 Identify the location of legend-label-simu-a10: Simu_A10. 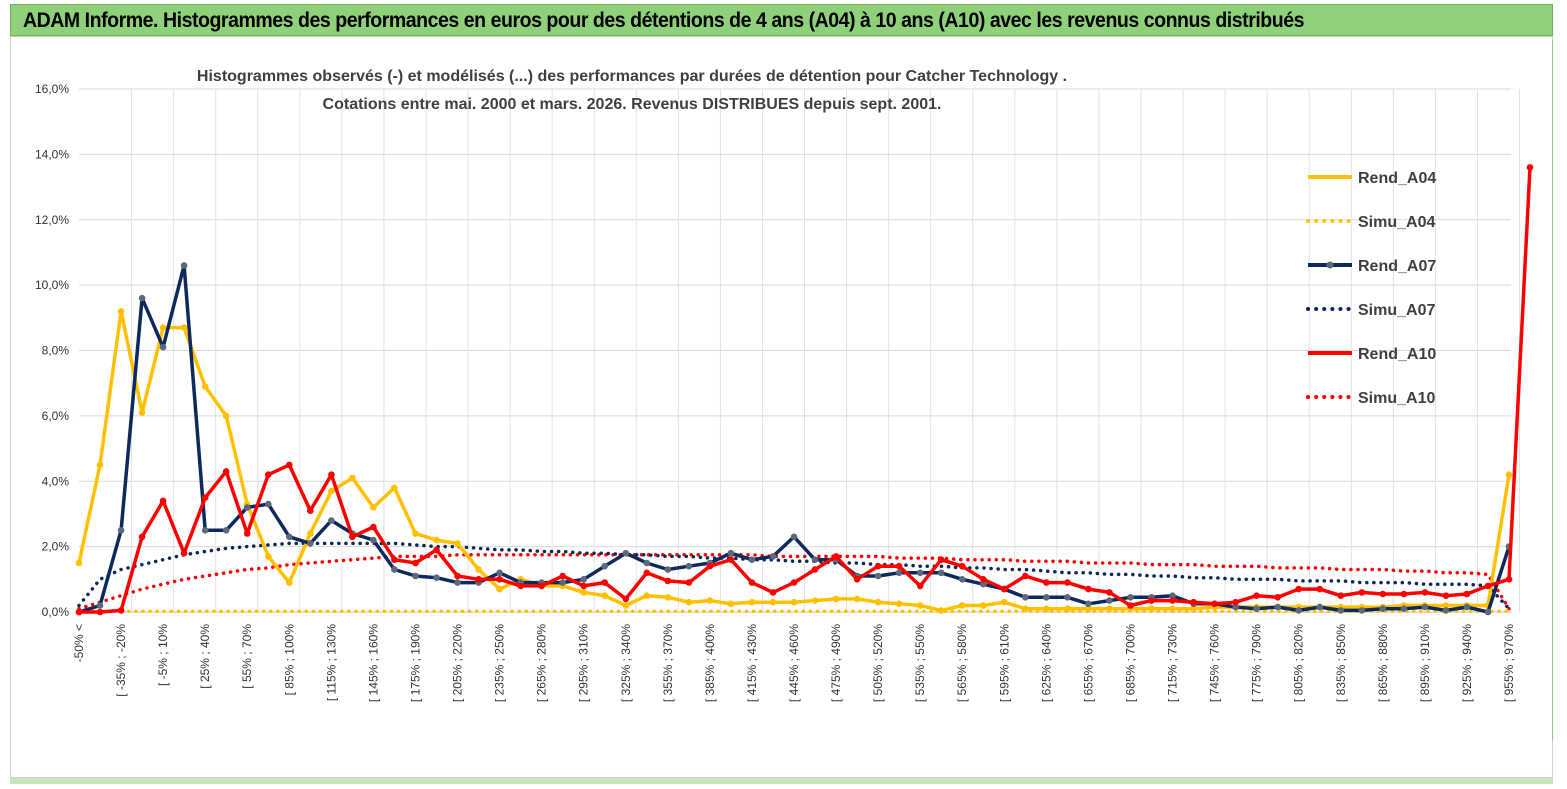
(1396, 398).